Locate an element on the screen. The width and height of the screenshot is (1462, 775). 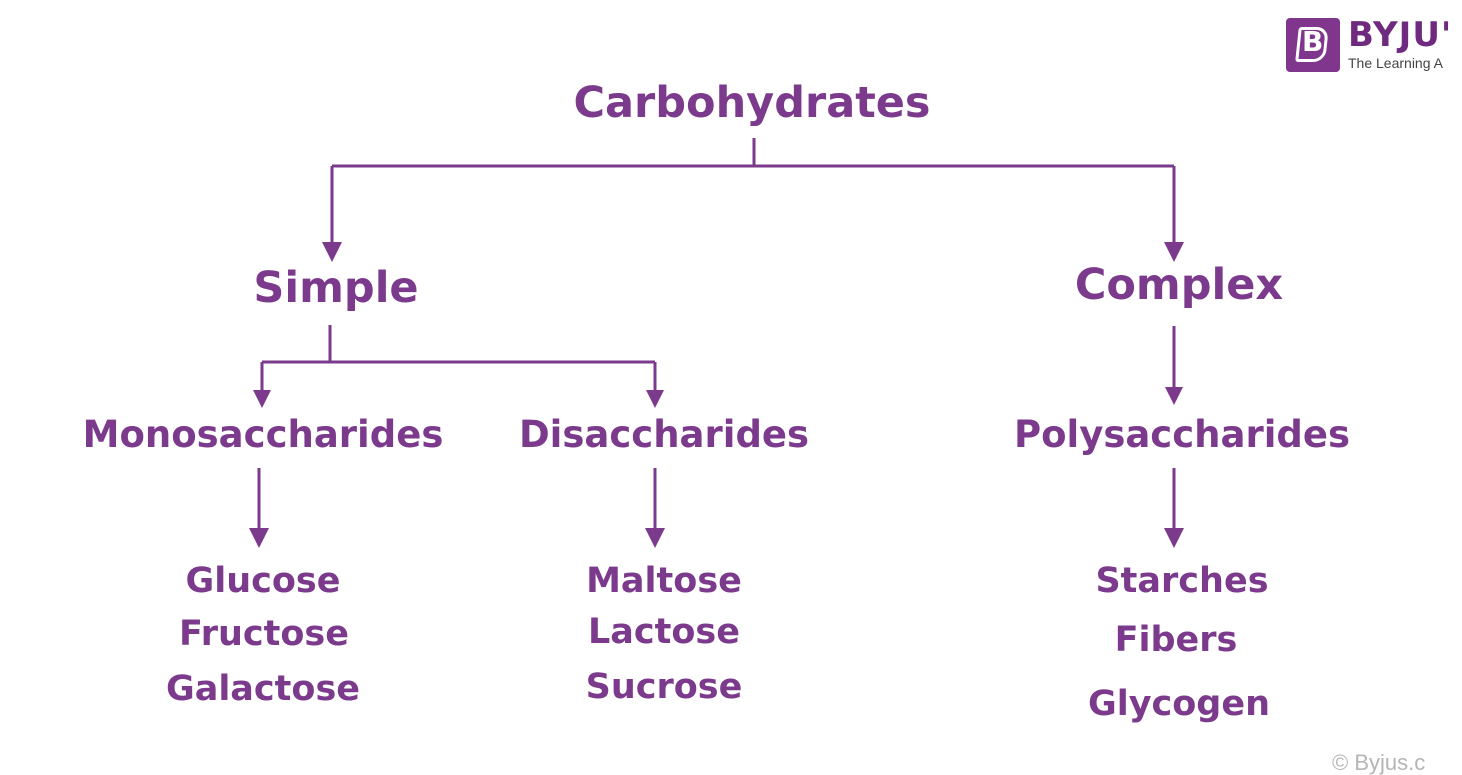
example-maltose: Maltose is located at coordinates (664, 581).